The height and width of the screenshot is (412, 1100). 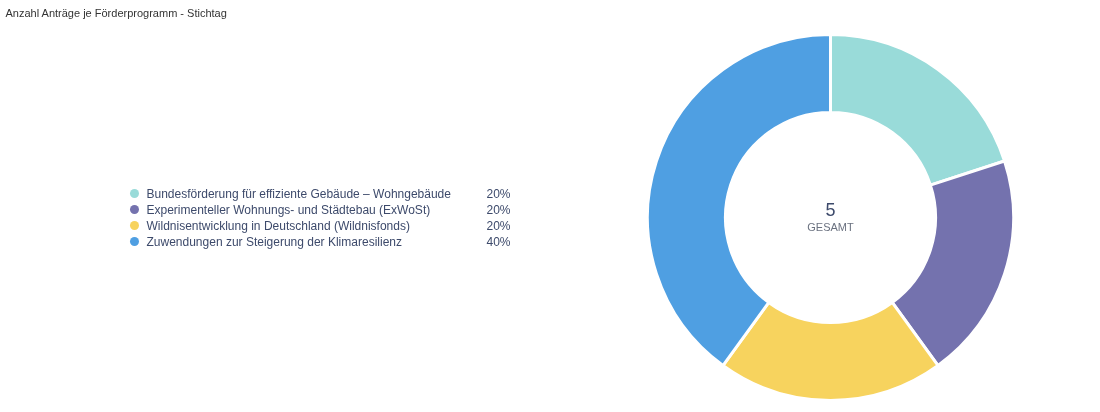 What do you see at coordinates (831, 226) in the screenshot?
I see `text: GESAMT` at bounding box center [831, 226].